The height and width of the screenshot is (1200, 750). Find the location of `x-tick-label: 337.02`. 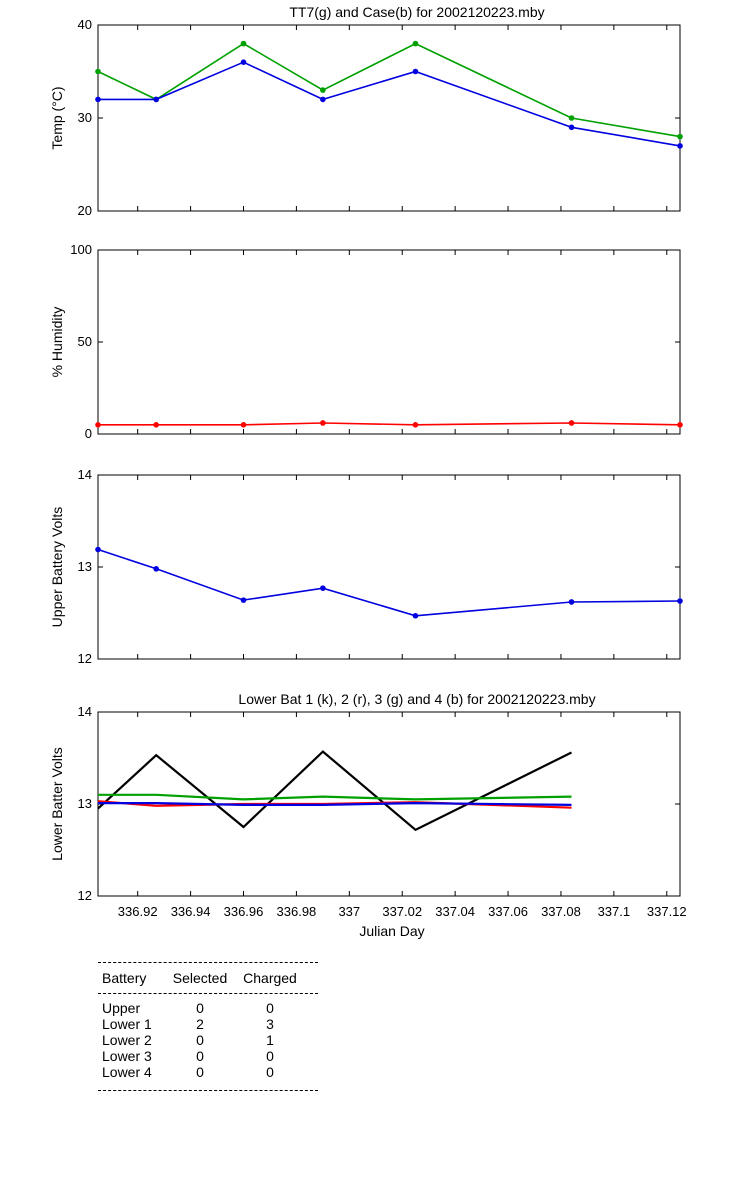

x-tick-label: 337.02 is located at coordinates (402, 911).